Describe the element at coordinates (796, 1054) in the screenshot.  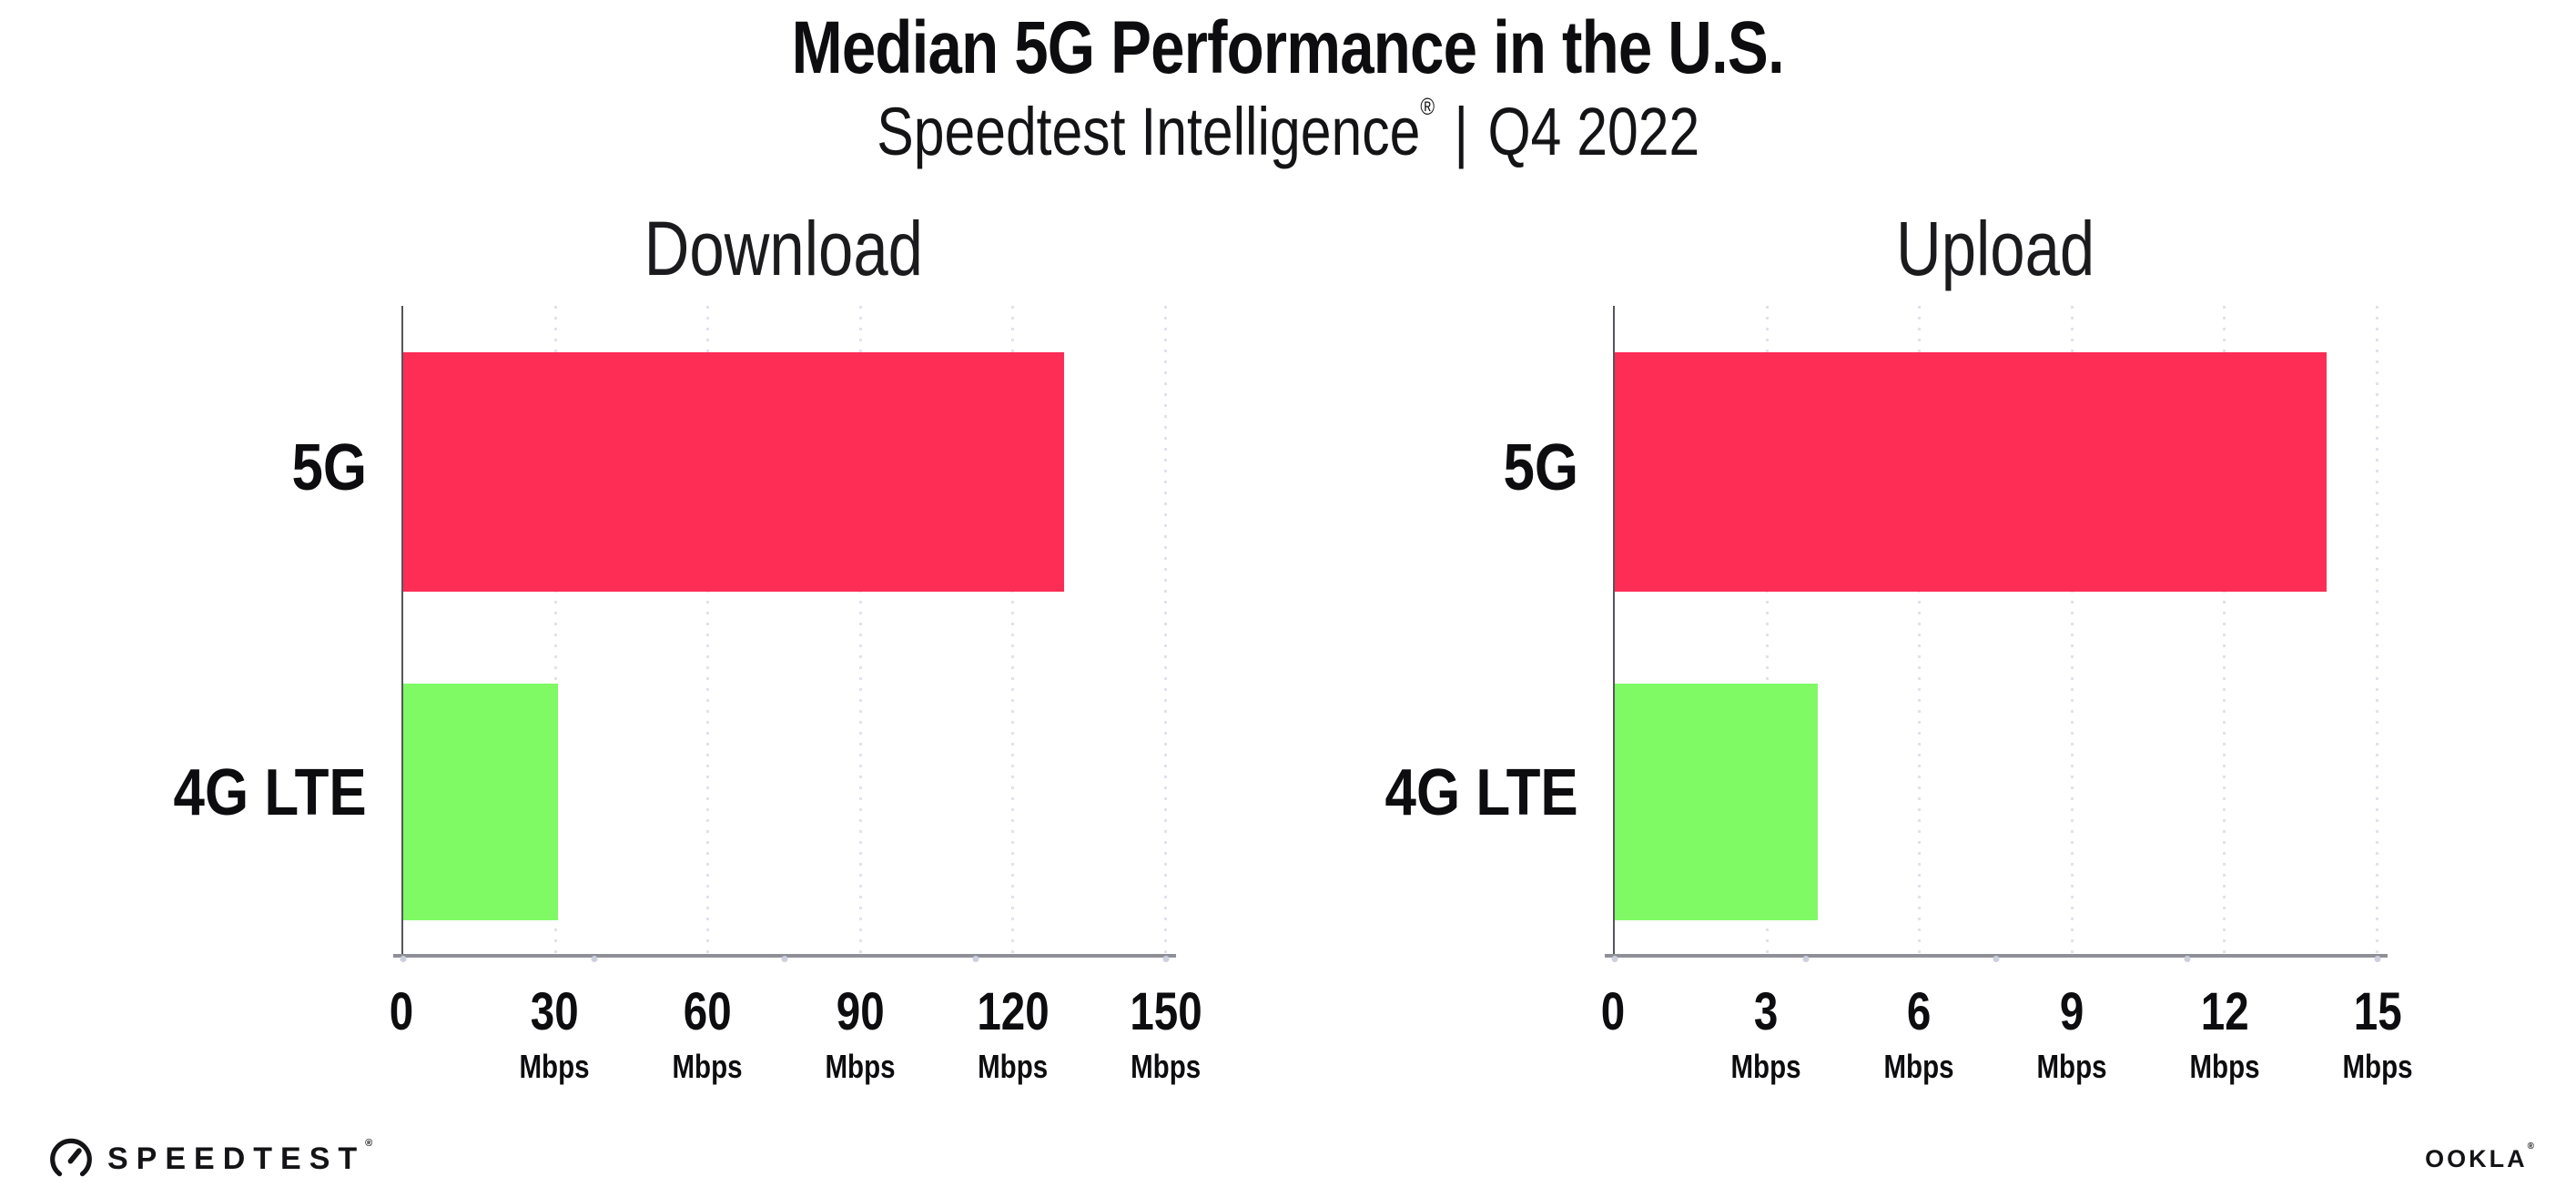
I see `xtick-layer: 0 30 Mbps 60 Mbps 90 Mbps 120 Mbps 150 Mbps` at that location.